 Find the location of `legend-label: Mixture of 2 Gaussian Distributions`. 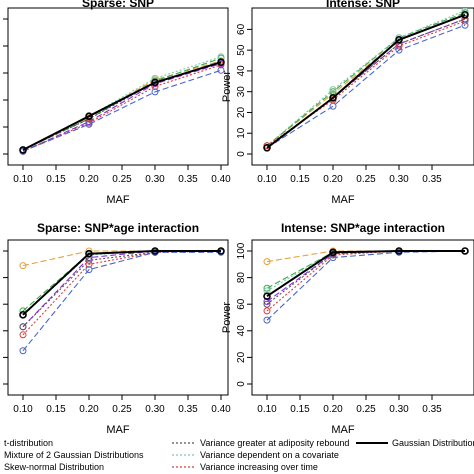

legend-label: Mixture of 2 Gaussian Distributions is located at coordinates (74, 455).